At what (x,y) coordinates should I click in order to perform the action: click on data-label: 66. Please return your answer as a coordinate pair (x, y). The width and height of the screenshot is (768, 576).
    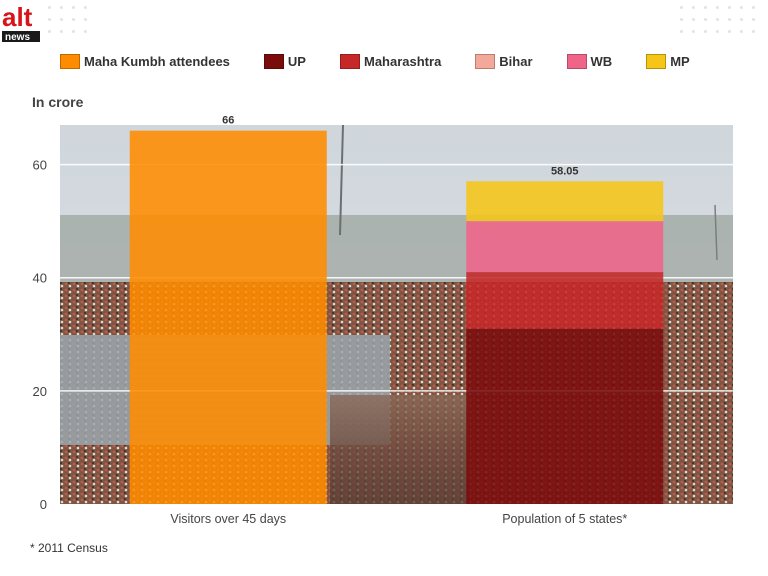
    Looking at the image, I should click on (228, 121).